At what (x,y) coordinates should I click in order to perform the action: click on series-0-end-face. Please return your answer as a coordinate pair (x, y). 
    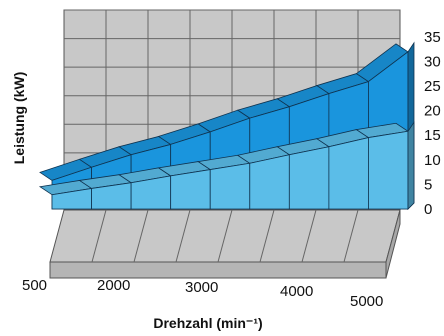
    Looking at the image, I should click on (411, 165).